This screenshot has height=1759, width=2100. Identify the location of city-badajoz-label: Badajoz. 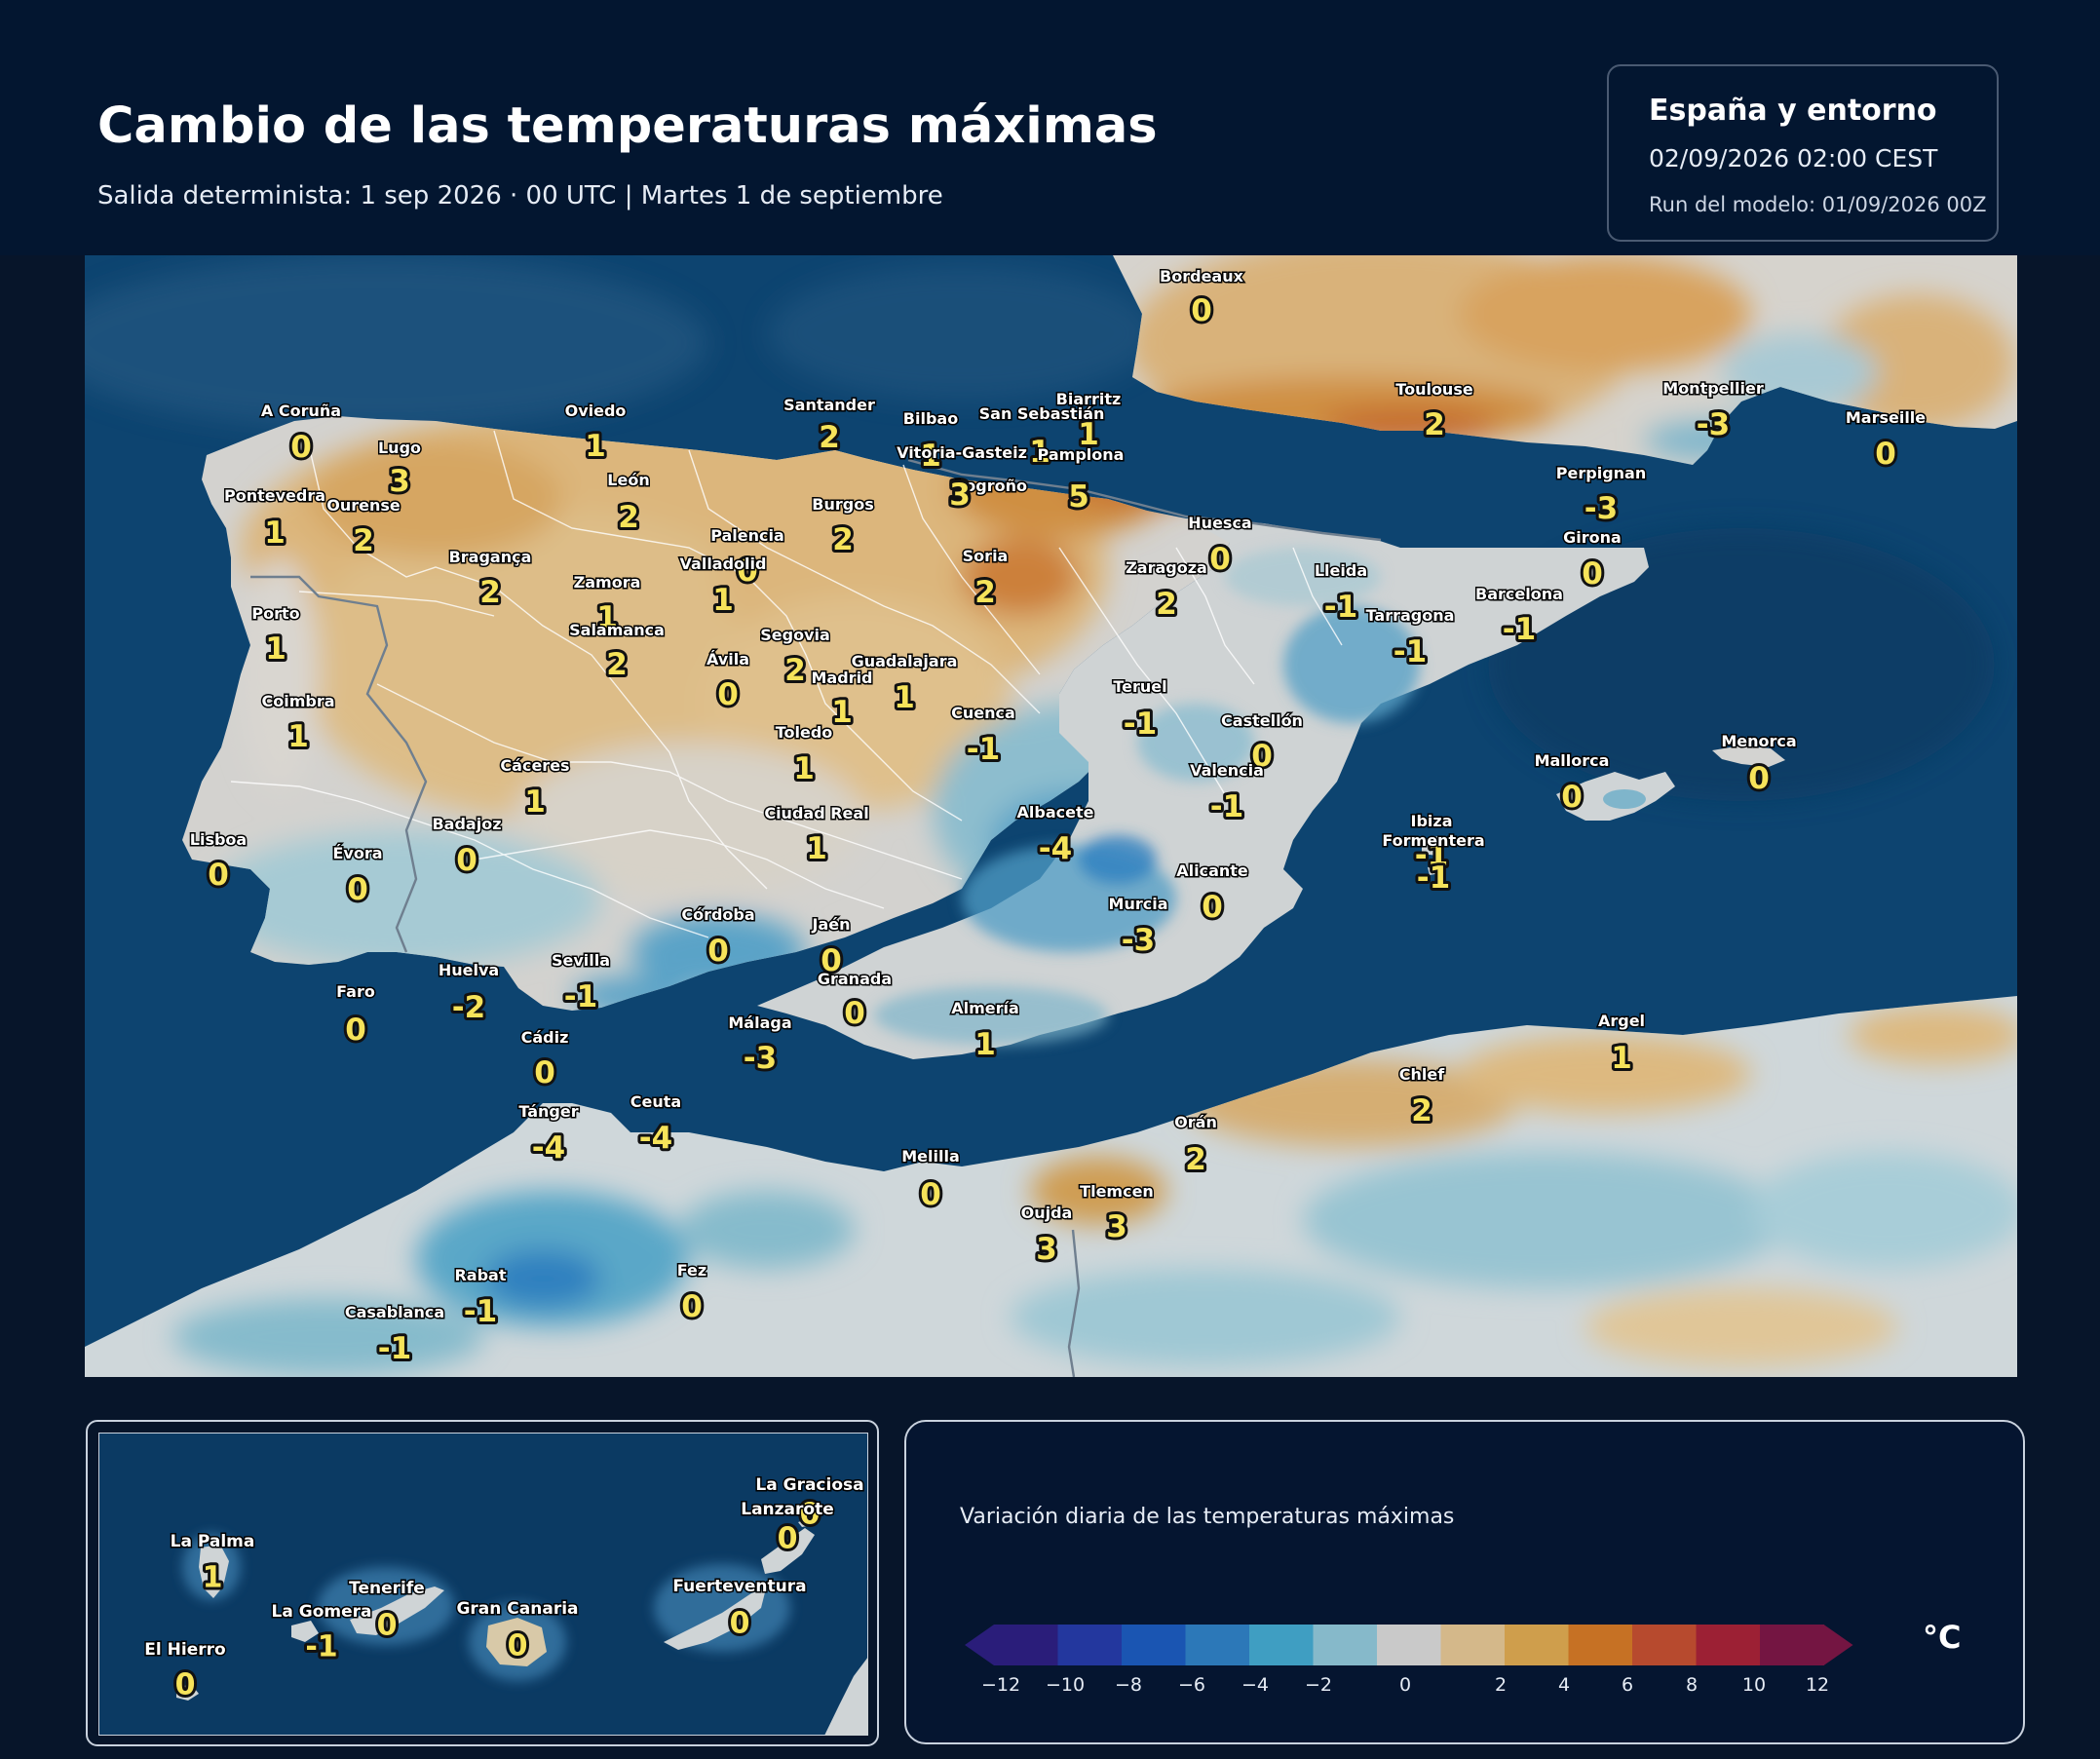
(466, 824).